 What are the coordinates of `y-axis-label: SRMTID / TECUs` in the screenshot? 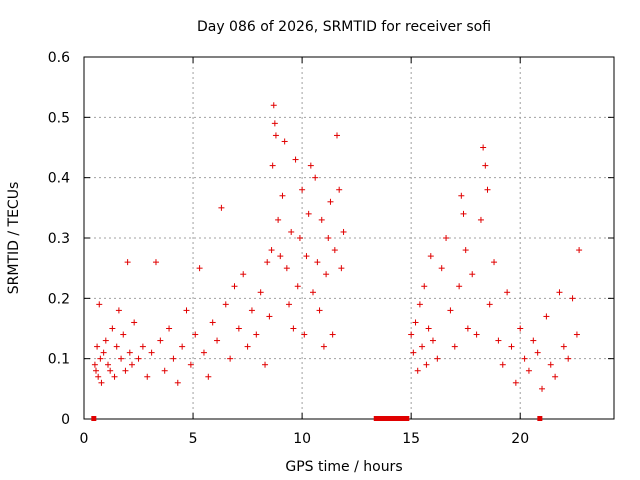 It's located at (14, 238).